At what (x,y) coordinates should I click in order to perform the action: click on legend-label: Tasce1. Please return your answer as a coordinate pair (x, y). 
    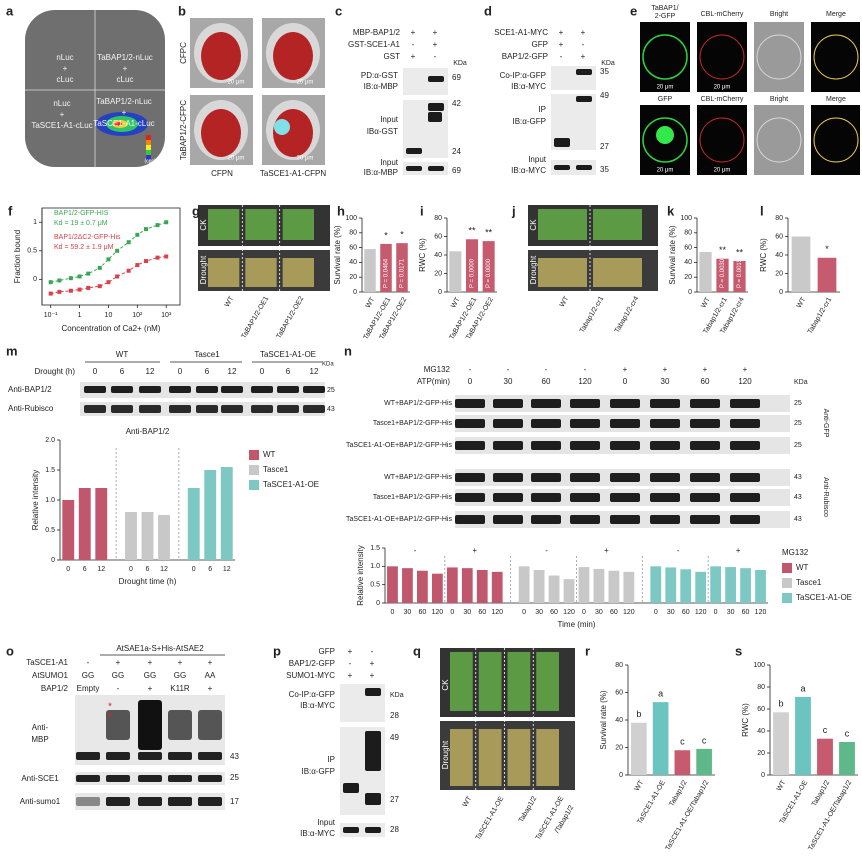
    Looking at the image, I should click on (276, 469).